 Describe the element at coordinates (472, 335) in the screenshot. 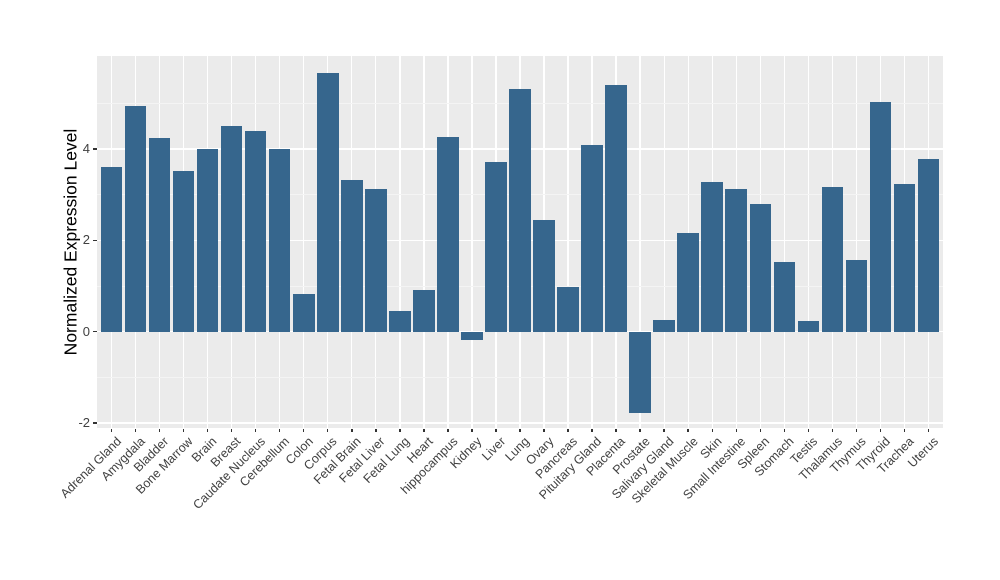

I see `bar-kidney` at that location.